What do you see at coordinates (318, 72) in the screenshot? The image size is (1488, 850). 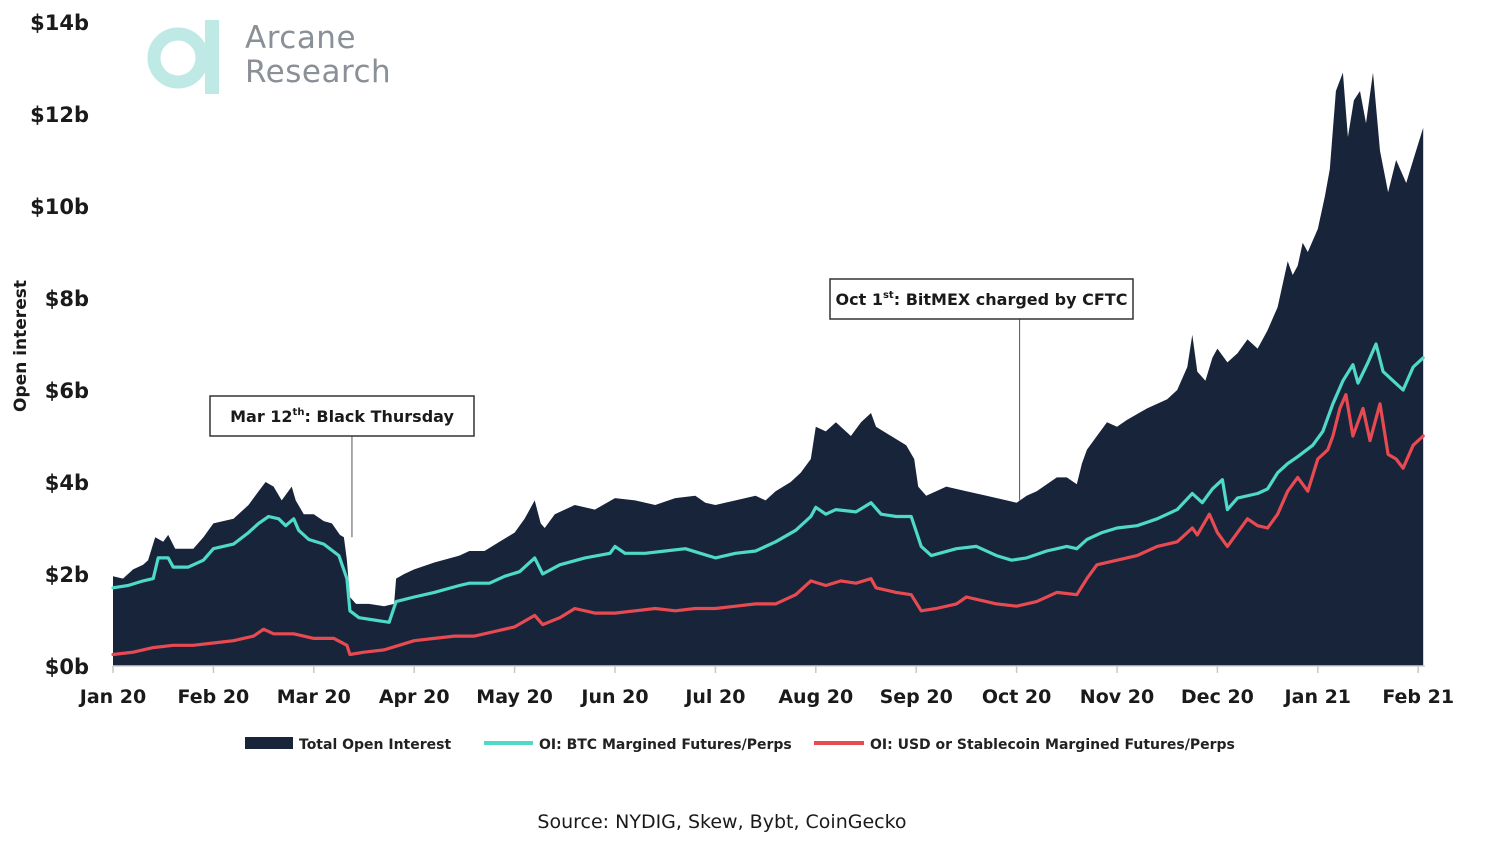 I see `logo-text-line2: Research` at bounding box center [318, 72].